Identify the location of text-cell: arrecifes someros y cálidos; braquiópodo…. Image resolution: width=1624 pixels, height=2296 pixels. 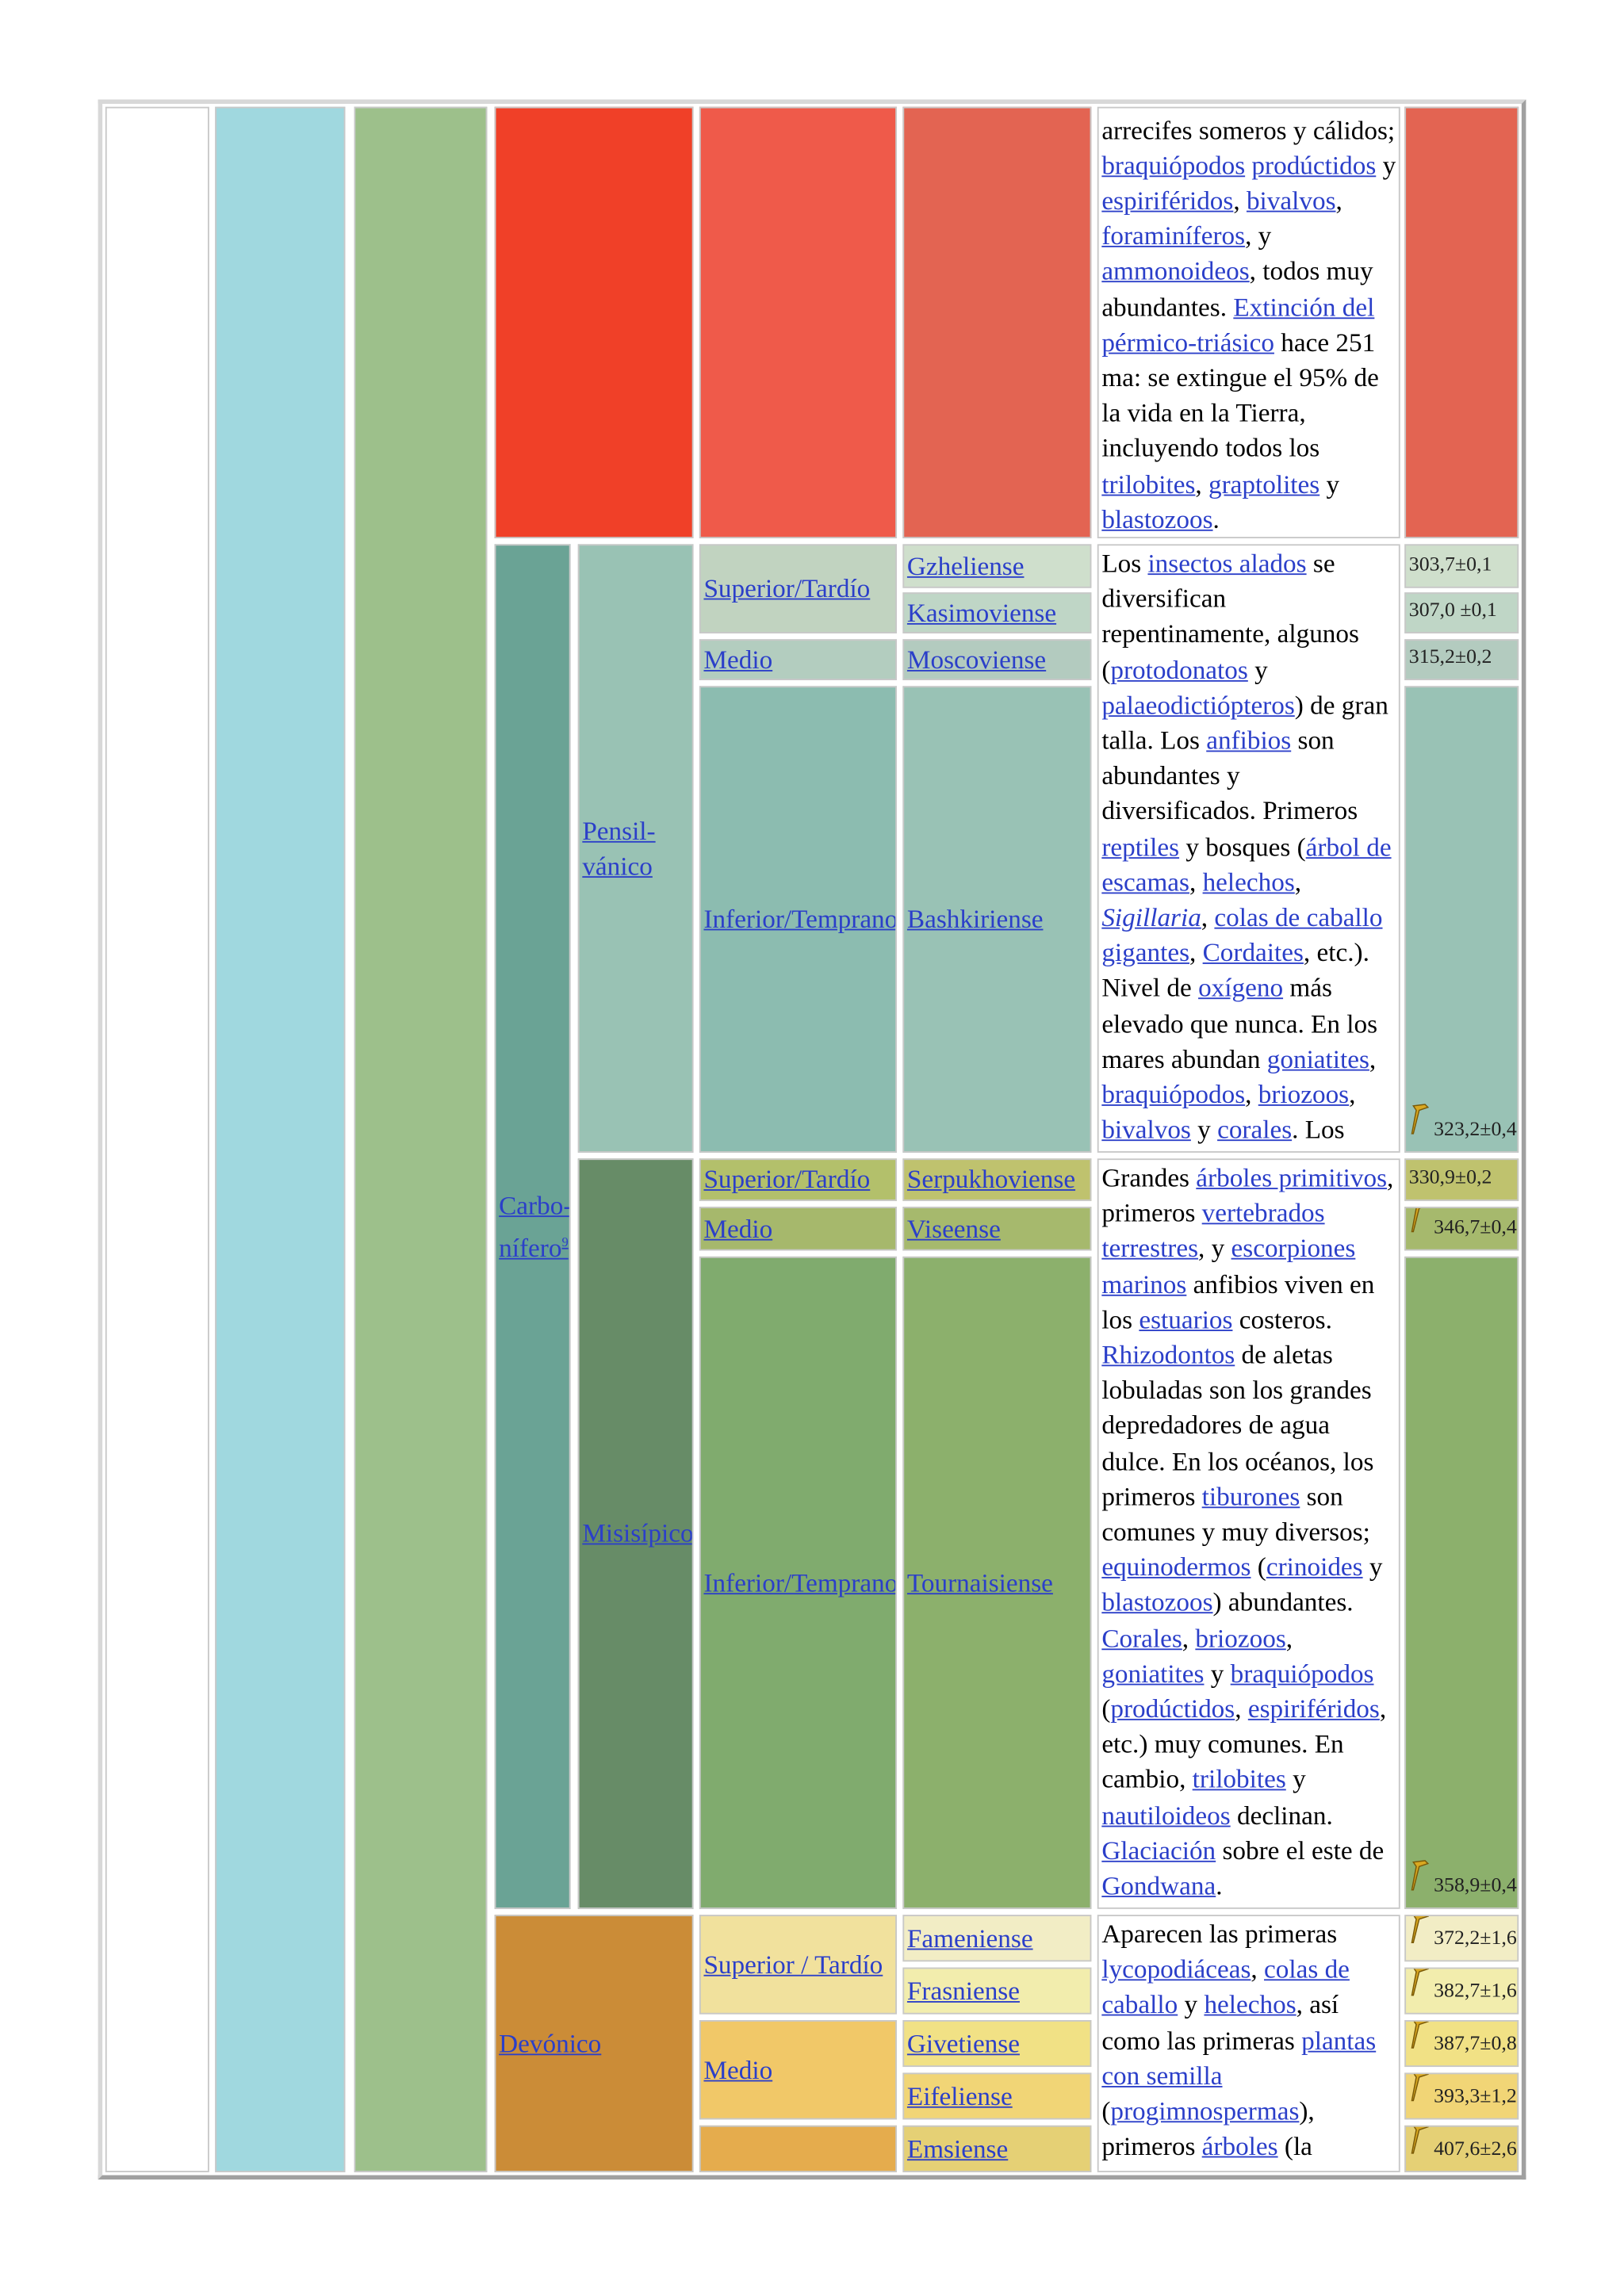
(1248, 322).